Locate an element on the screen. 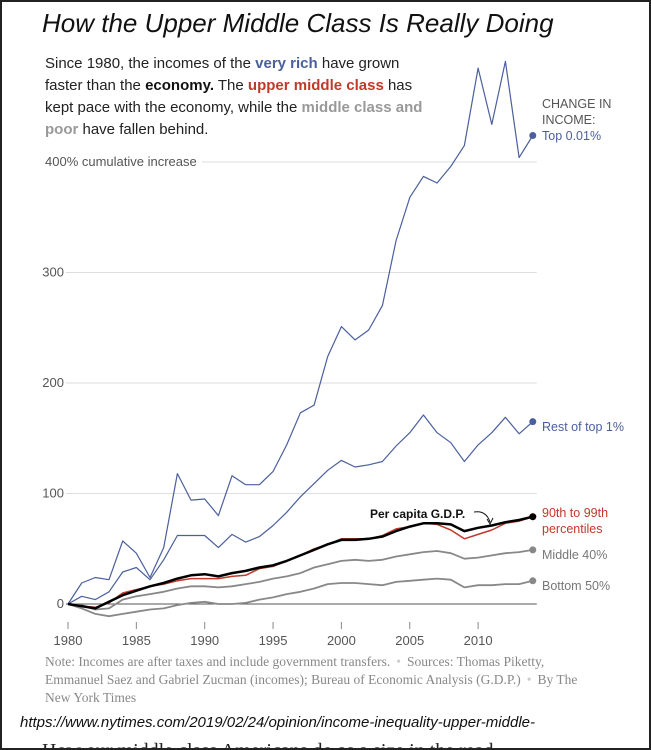 Image resolution: width=651 pixels, height=750 pixels. intro-part: The is located at coordinates (230, 85).